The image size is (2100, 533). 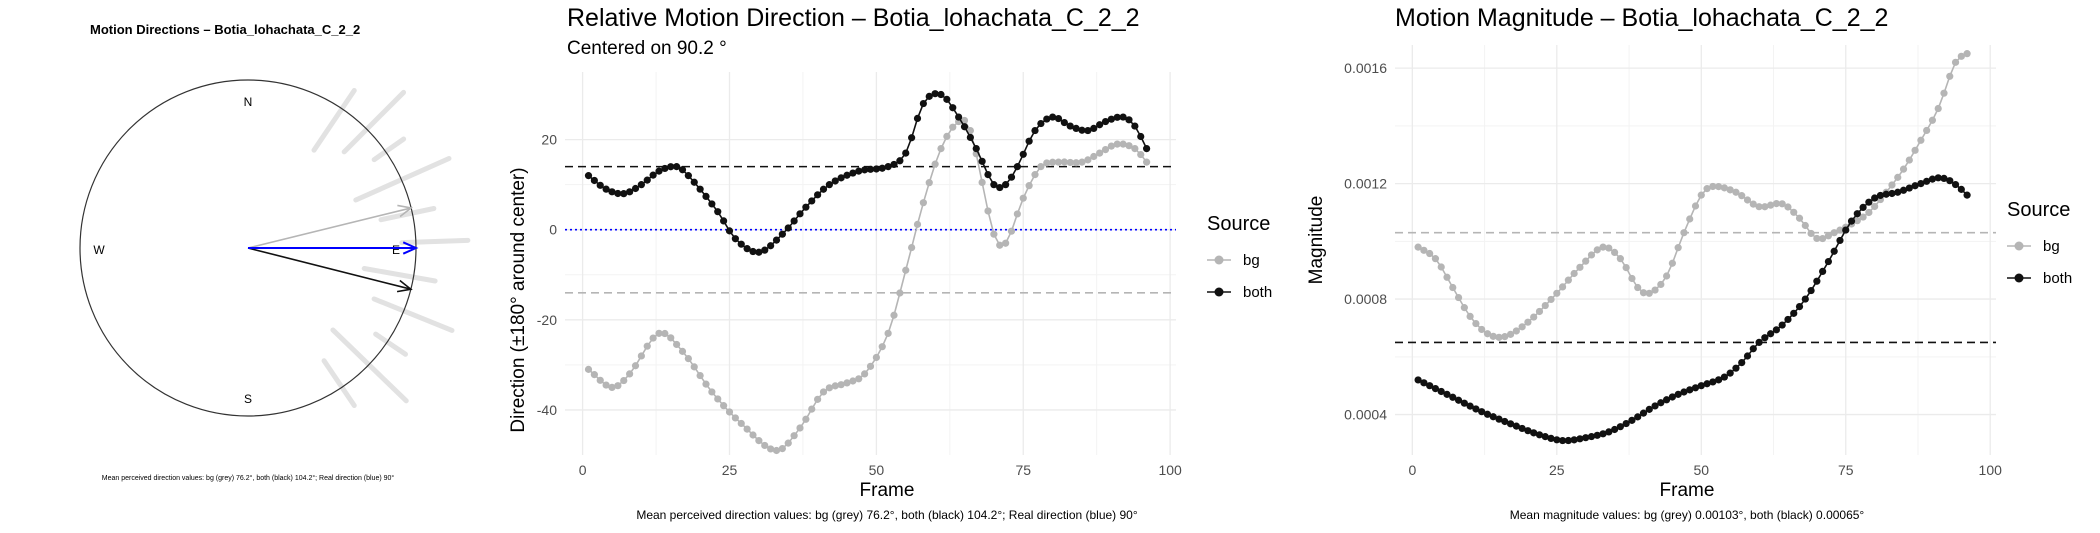 I want to click on x-tick-label: 0, so click(x=1412, y=470).